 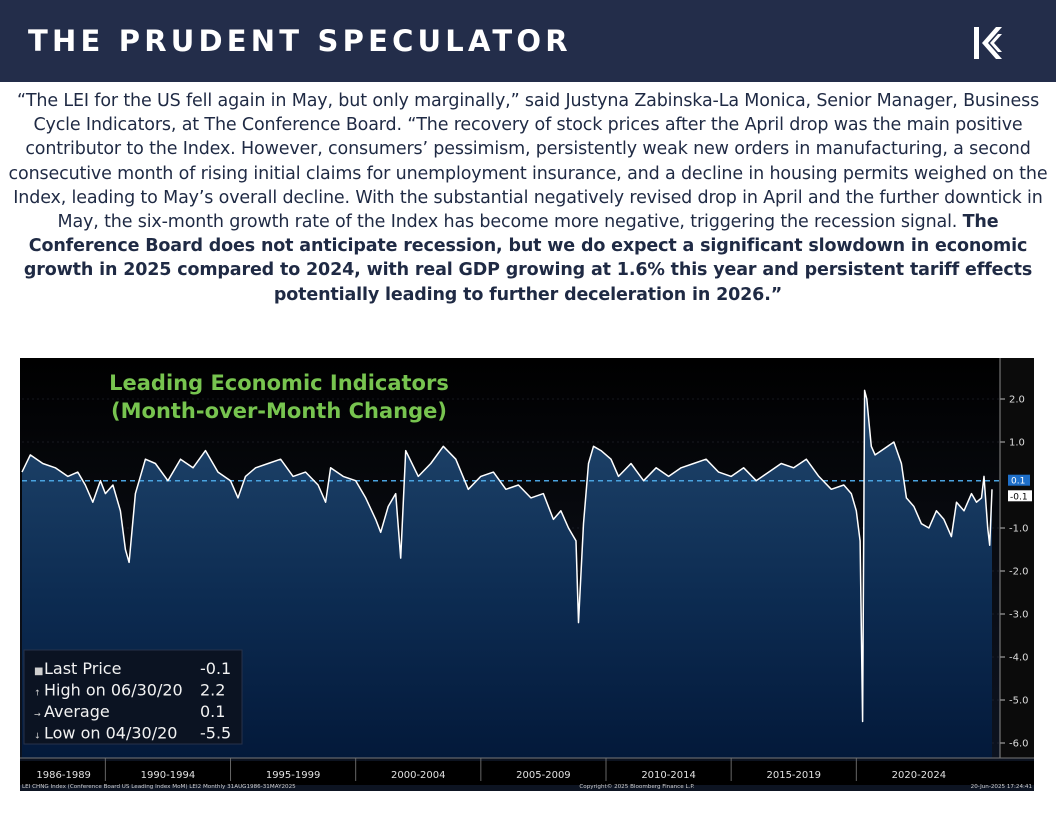 I want to click on last-value-tag-label: -0.1, so click(x=1019, y=497).